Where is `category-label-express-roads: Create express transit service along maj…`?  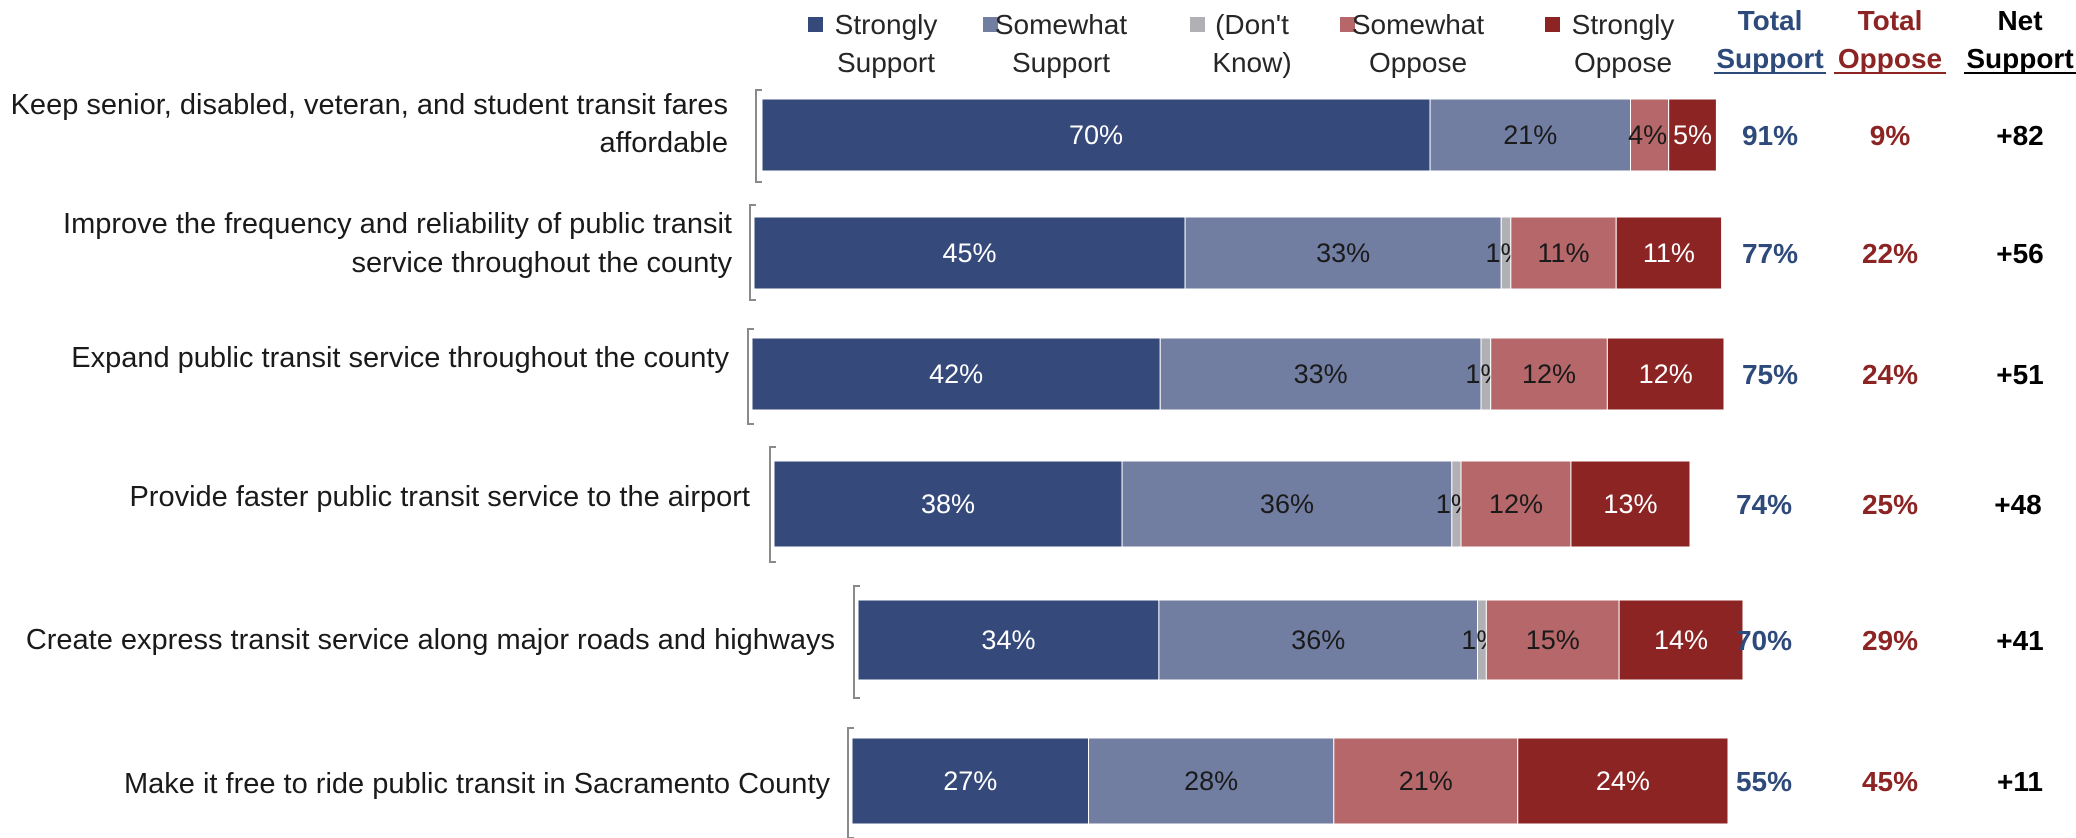 category-label-express-roads: Create express transit service along maj… is located at coordinates (430, 640).